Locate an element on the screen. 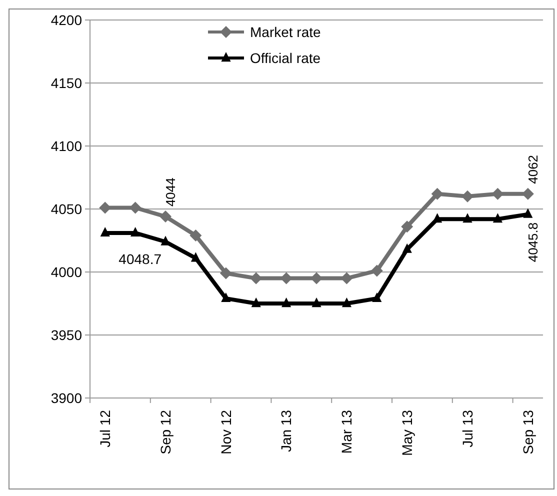  legend-label: Market rate is located at coordinates (286, 32).